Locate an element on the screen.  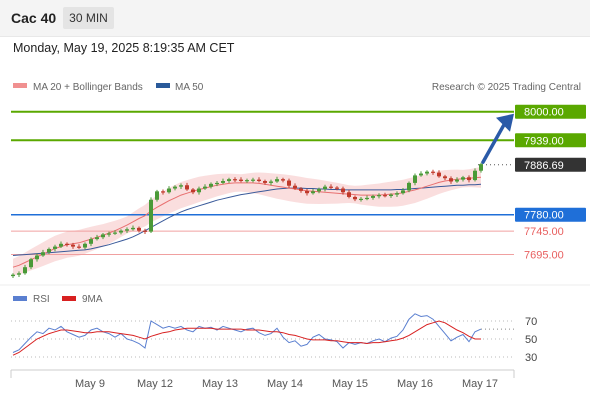
rsi-tick-70: 70 is located at coordinates (531, 322).